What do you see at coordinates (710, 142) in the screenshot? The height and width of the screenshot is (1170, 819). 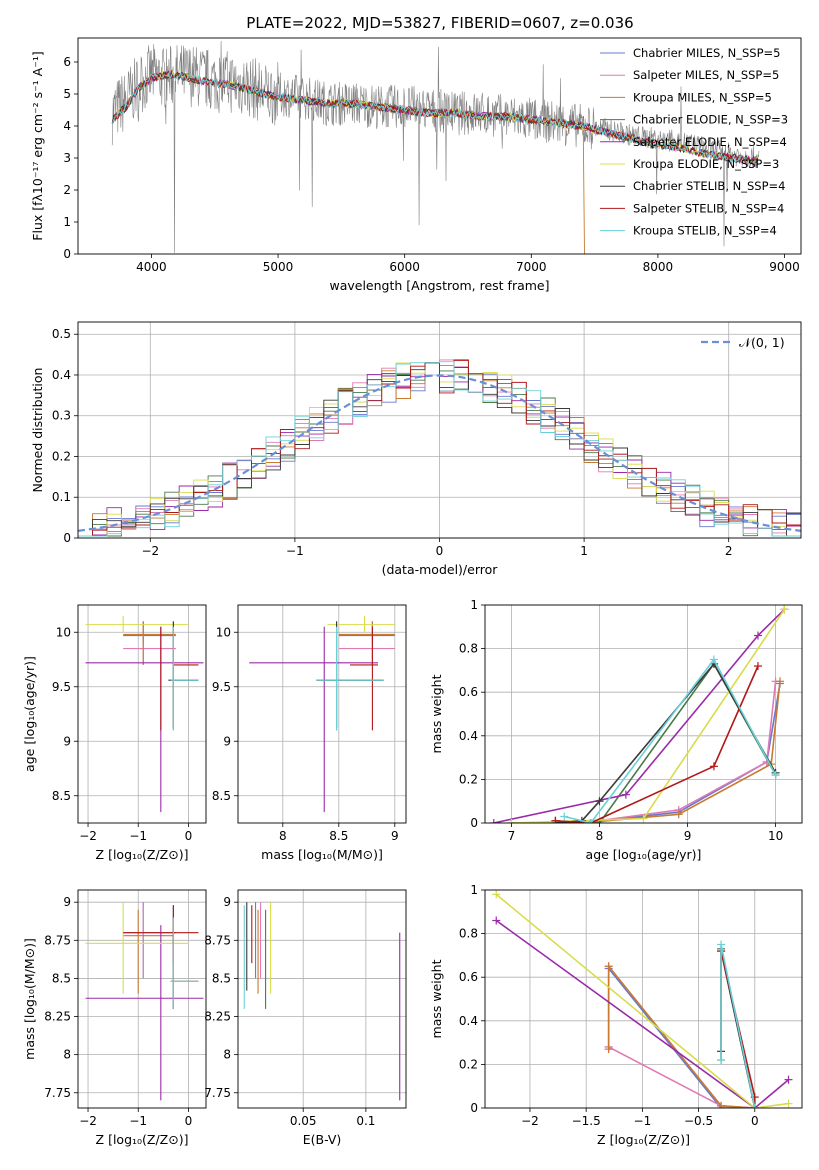 I see `legend-label: Salpeter ELODIE, N_SSP=4` at bounding box center [710, 142].